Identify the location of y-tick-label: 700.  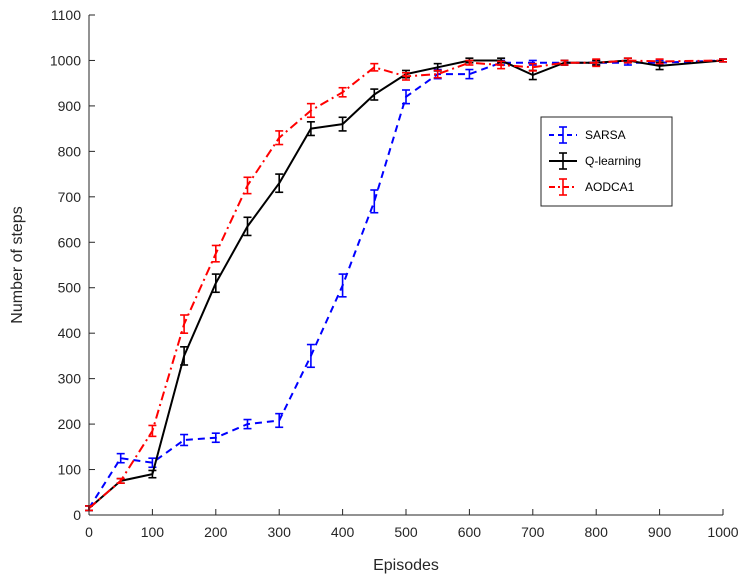
(70, 197).